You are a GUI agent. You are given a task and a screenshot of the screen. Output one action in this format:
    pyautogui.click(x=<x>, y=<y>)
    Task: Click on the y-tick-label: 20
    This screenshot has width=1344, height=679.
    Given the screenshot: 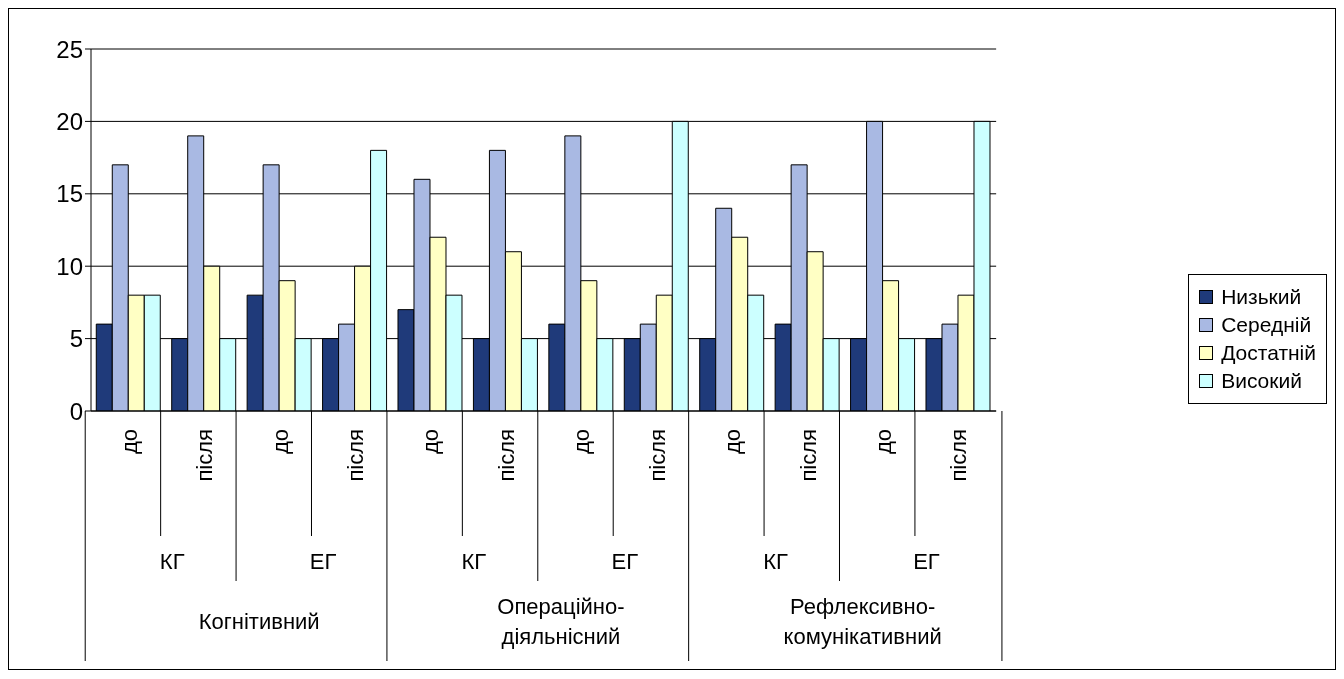 What is the action you would take?
    pyautogui.click(x=69, y=121)
    